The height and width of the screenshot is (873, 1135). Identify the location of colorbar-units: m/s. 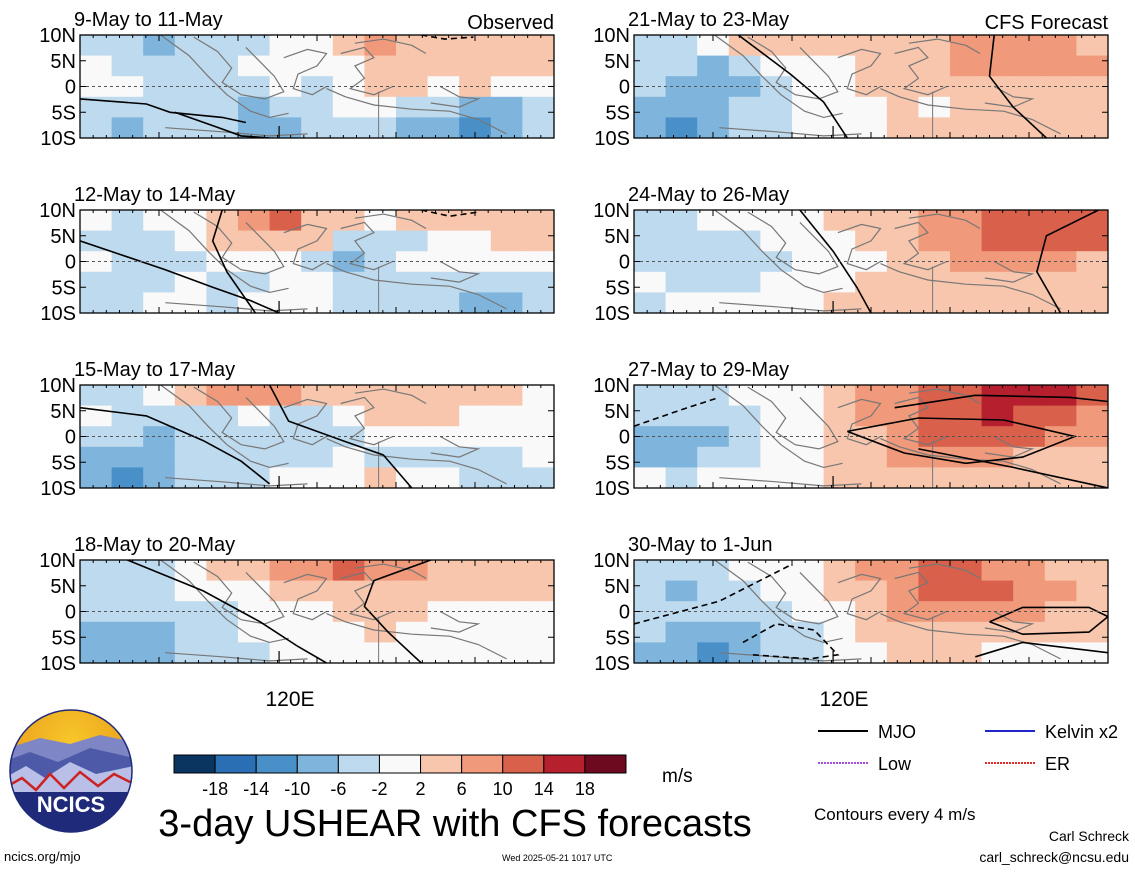
(677, 776).